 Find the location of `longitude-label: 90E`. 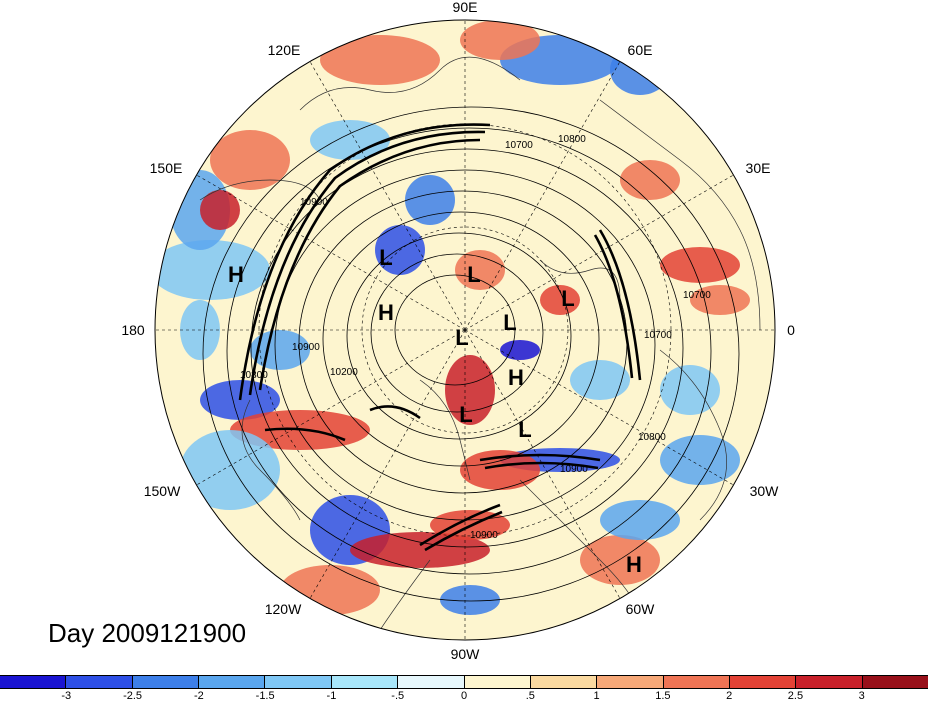

longitude-label: 90E is located at coordinates (465, 7).